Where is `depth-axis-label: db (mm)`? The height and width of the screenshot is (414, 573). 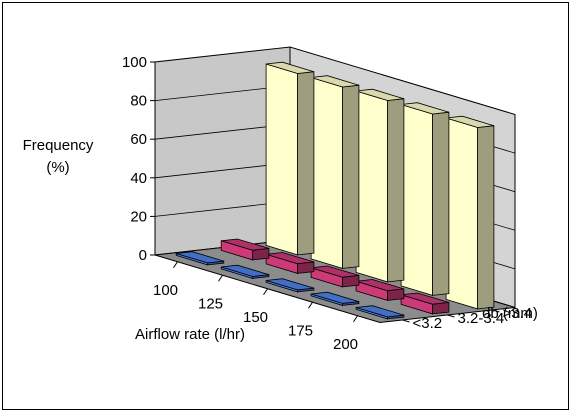
depth-axis-label: db (mm) is located at coordinates (510, 313).